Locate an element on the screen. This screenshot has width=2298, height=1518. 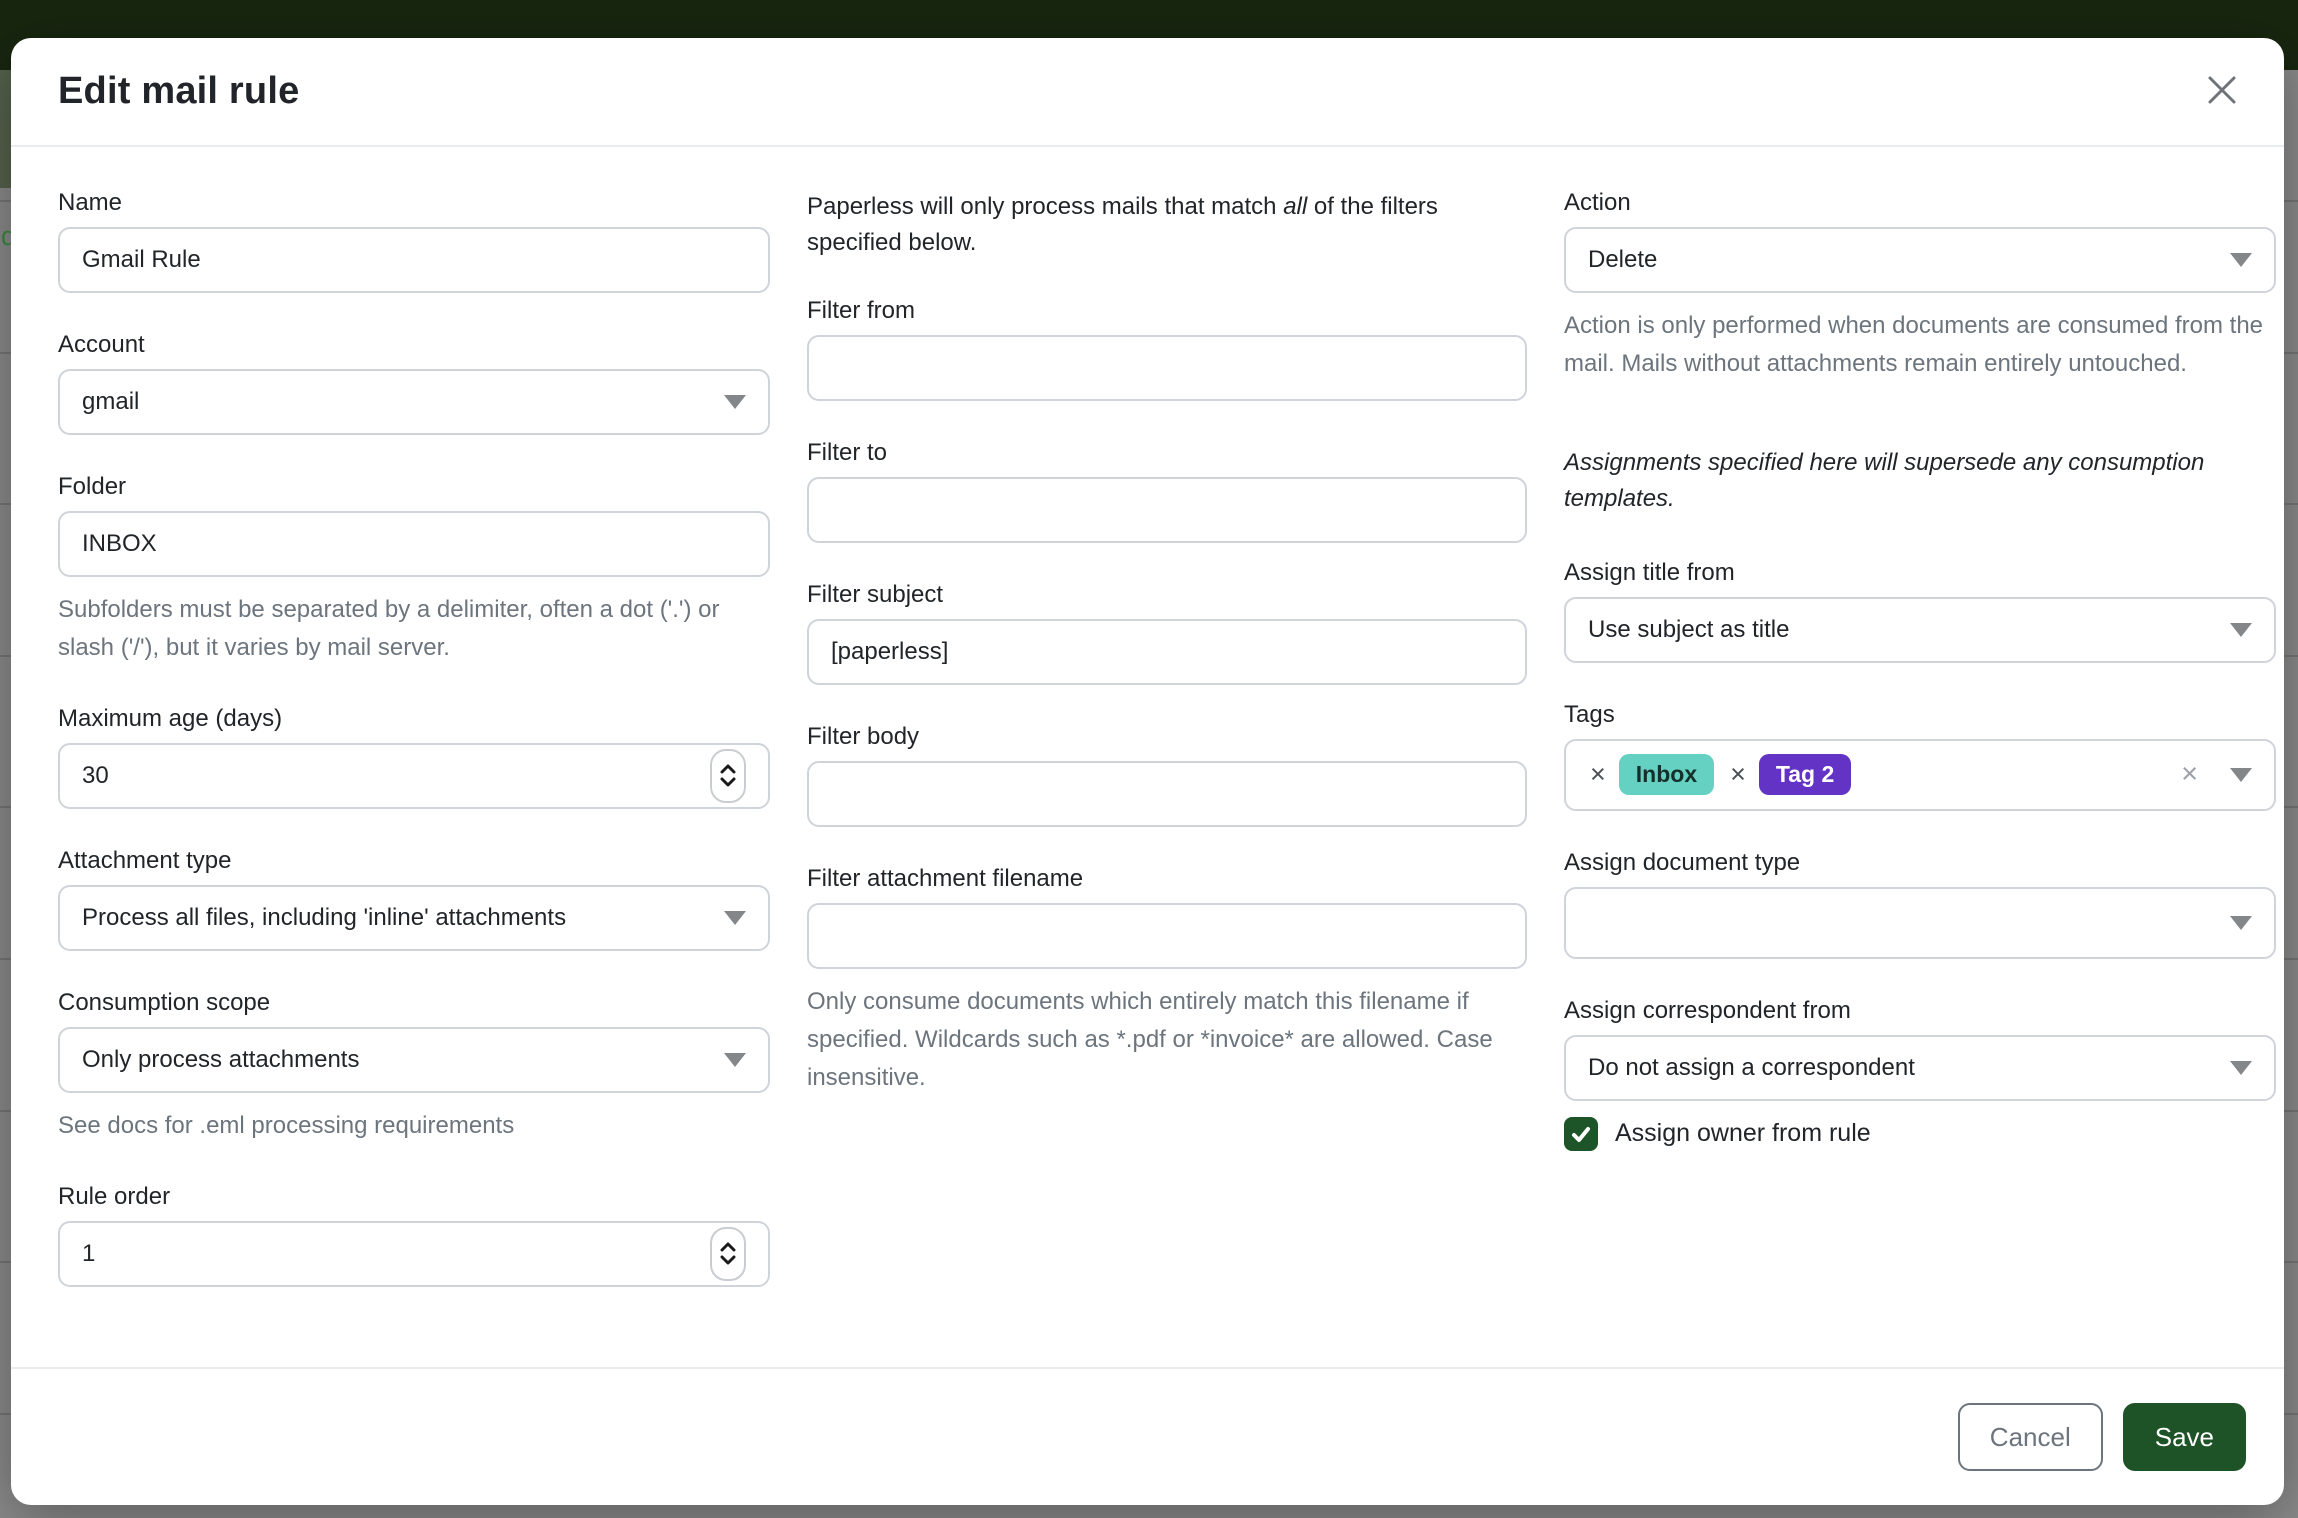
clear-tags-icon: × is located at coordinates (2189, 774).